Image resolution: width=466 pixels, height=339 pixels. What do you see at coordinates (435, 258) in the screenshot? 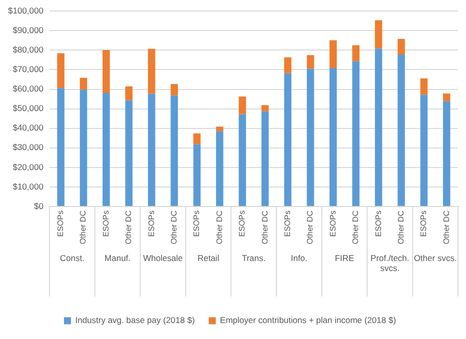
I see `text: Other svcs.` at bounding box center [435, 258].